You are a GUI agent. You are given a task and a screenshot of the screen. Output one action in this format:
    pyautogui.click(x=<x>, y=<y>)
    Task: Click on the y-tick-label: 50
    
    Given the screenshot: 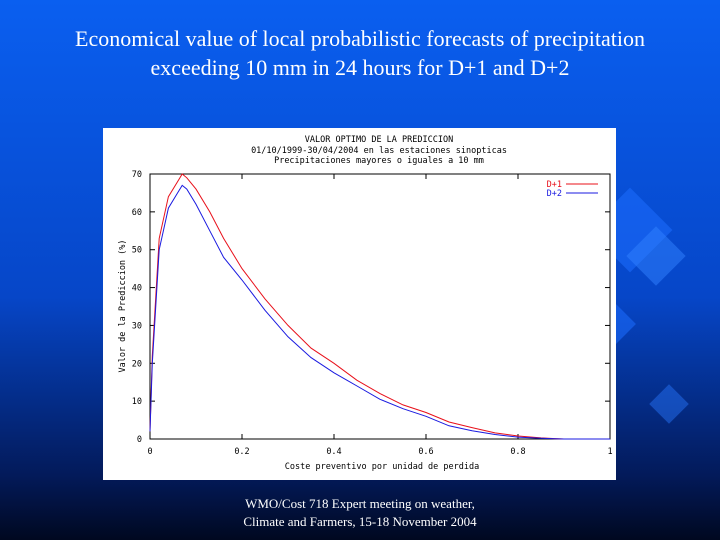 What is the action you would take?
    pyautogui.click(x=137, y=251)
    